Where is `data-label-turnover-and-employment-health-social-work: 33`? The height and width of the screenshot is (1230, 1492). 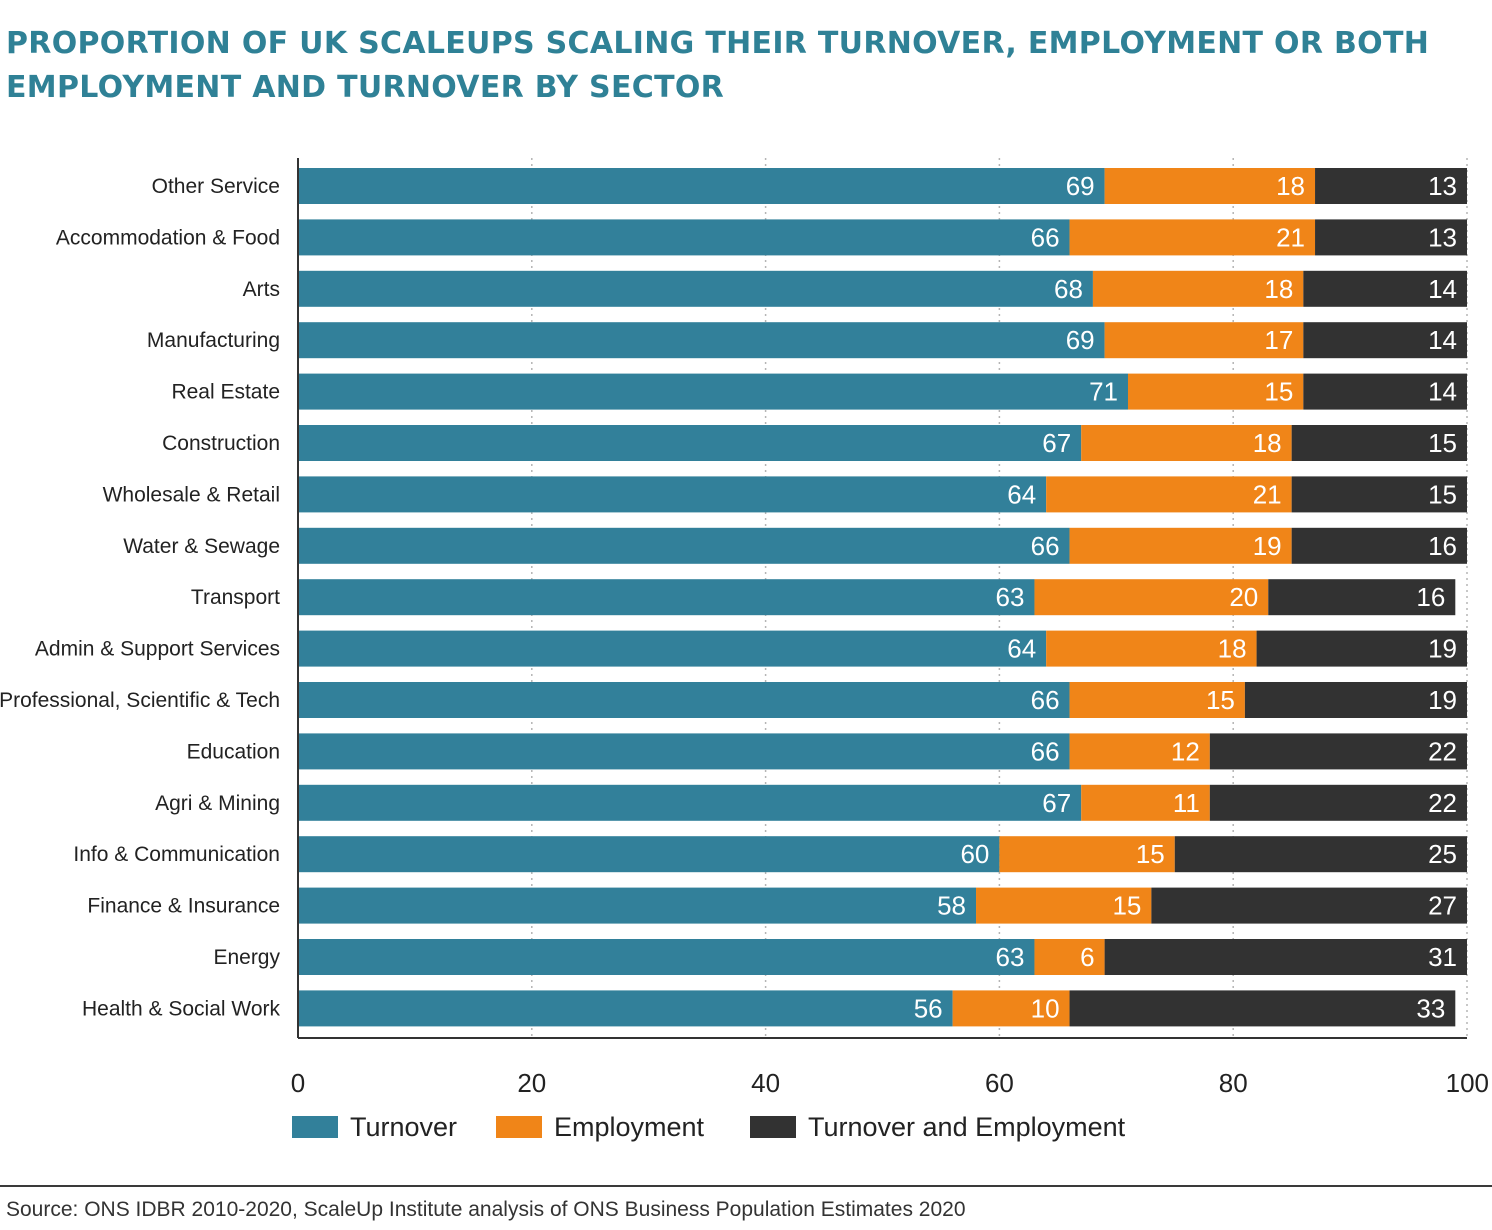 data-label-turnover-and-employment-health-social-work: 33 is located at coordinates (1430, 1008).